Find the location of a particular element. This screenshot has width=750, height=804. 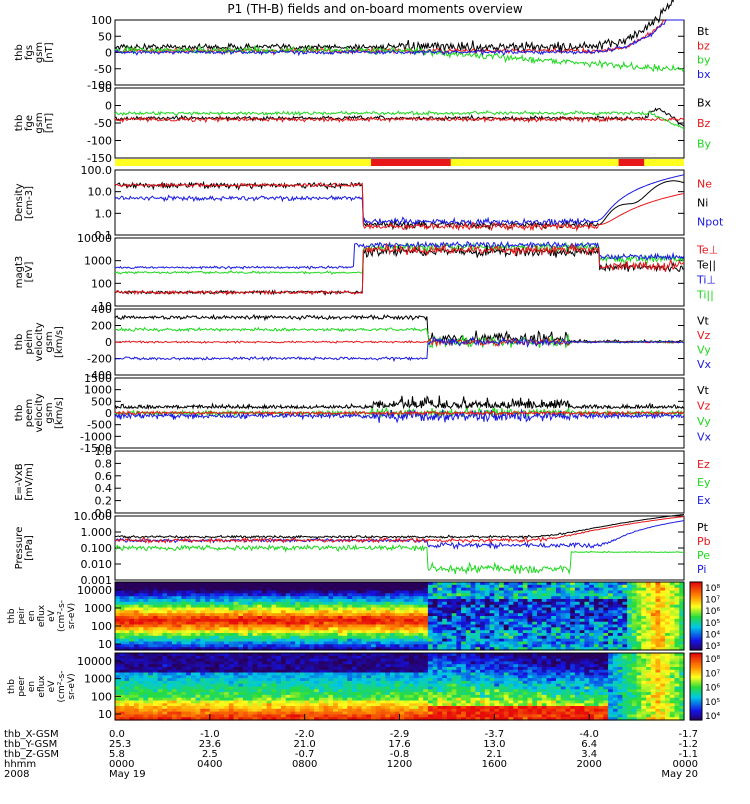

y-tick-label: 100.0 is located at coordinates (97, 170).